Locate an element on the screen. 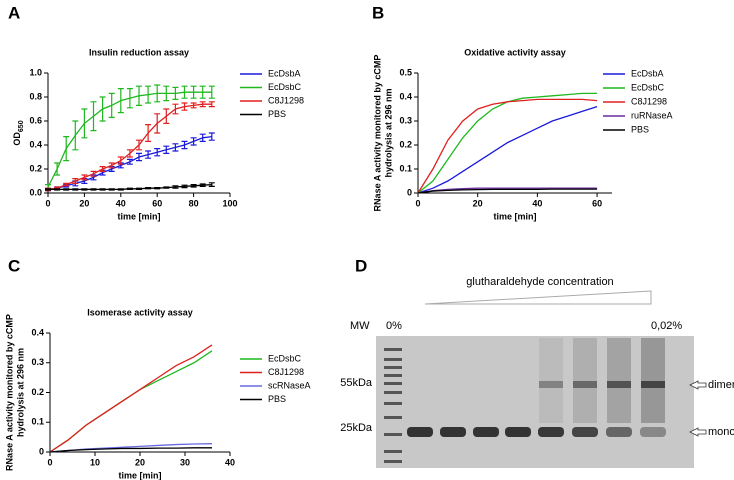 The width and height of the screenshot is (734, 480). concentration-wedge is located at coordinates (538, 297).